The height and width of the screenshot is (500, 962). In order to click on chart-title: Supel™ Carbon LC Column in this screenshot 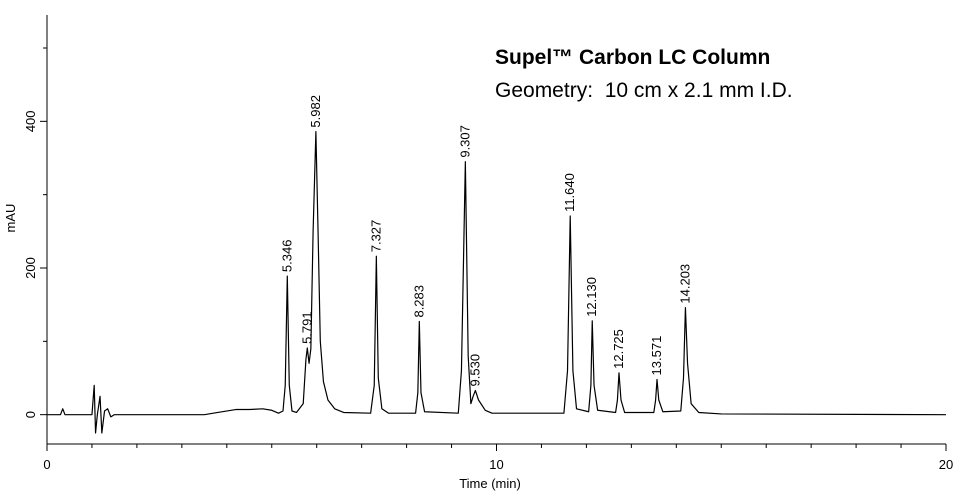, I will do `click(632, 57)`.